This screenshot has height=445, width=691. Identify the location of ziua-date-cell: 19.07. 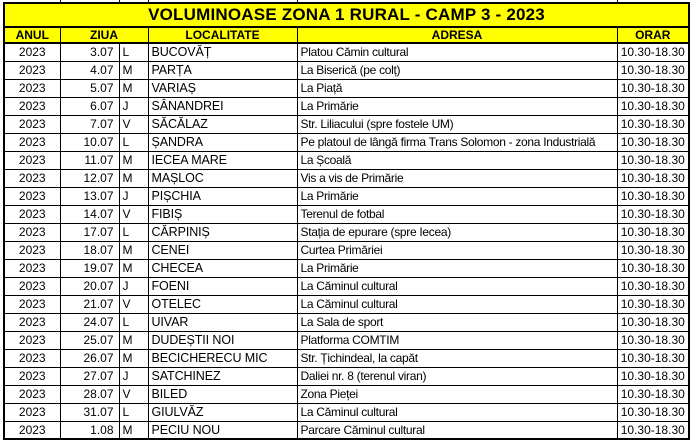
(89, 268).